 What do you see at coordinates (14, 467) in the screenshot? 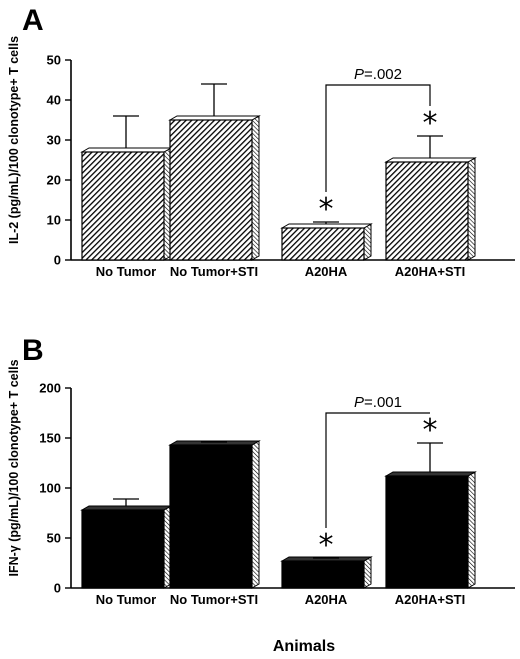
I see `y-axis-label: IFN-γ (pg/mL)/100 clonotype+ T cells` at bounding box center [14, 467].